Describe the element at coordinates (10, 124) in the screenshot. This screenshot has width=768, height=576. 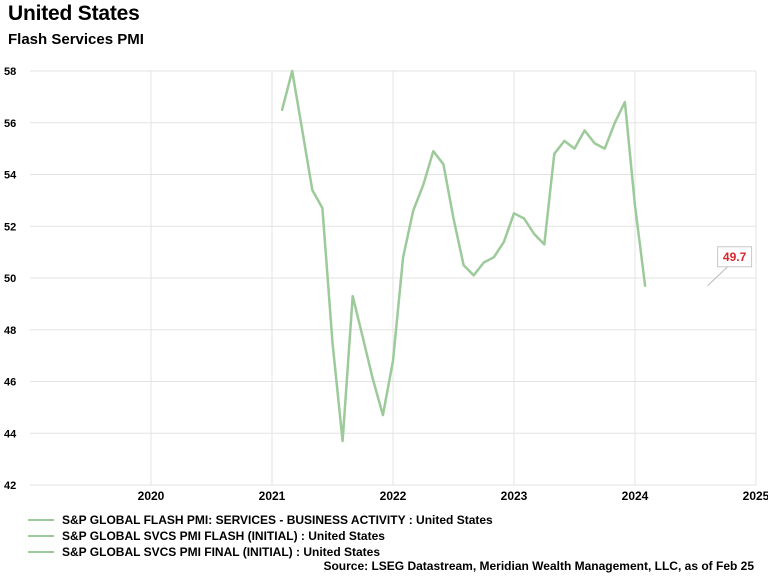
I see `y-tick-label: 56` at that location.